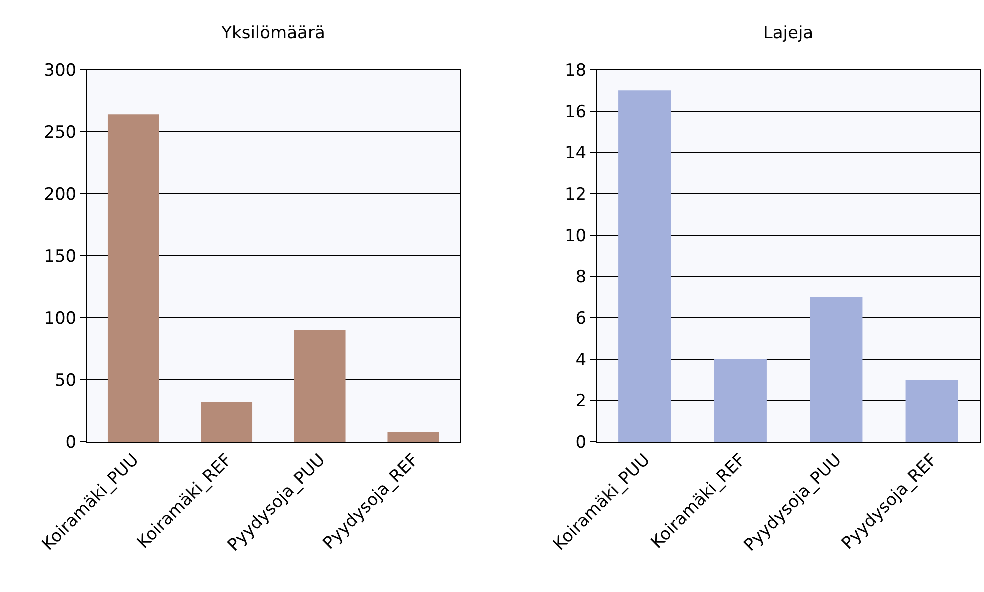  What do you see at coordinates (60, 256) in the screenshot?
I see `y-tick-label: 150` at bounding box center [60, 256].